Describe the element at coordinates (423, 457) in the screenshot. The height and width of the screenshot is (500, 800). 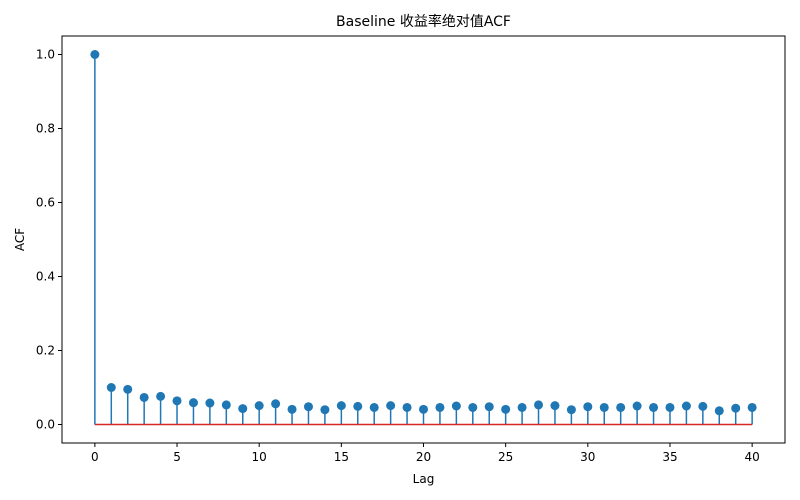
I see `x-tick-label: 20` at that location.